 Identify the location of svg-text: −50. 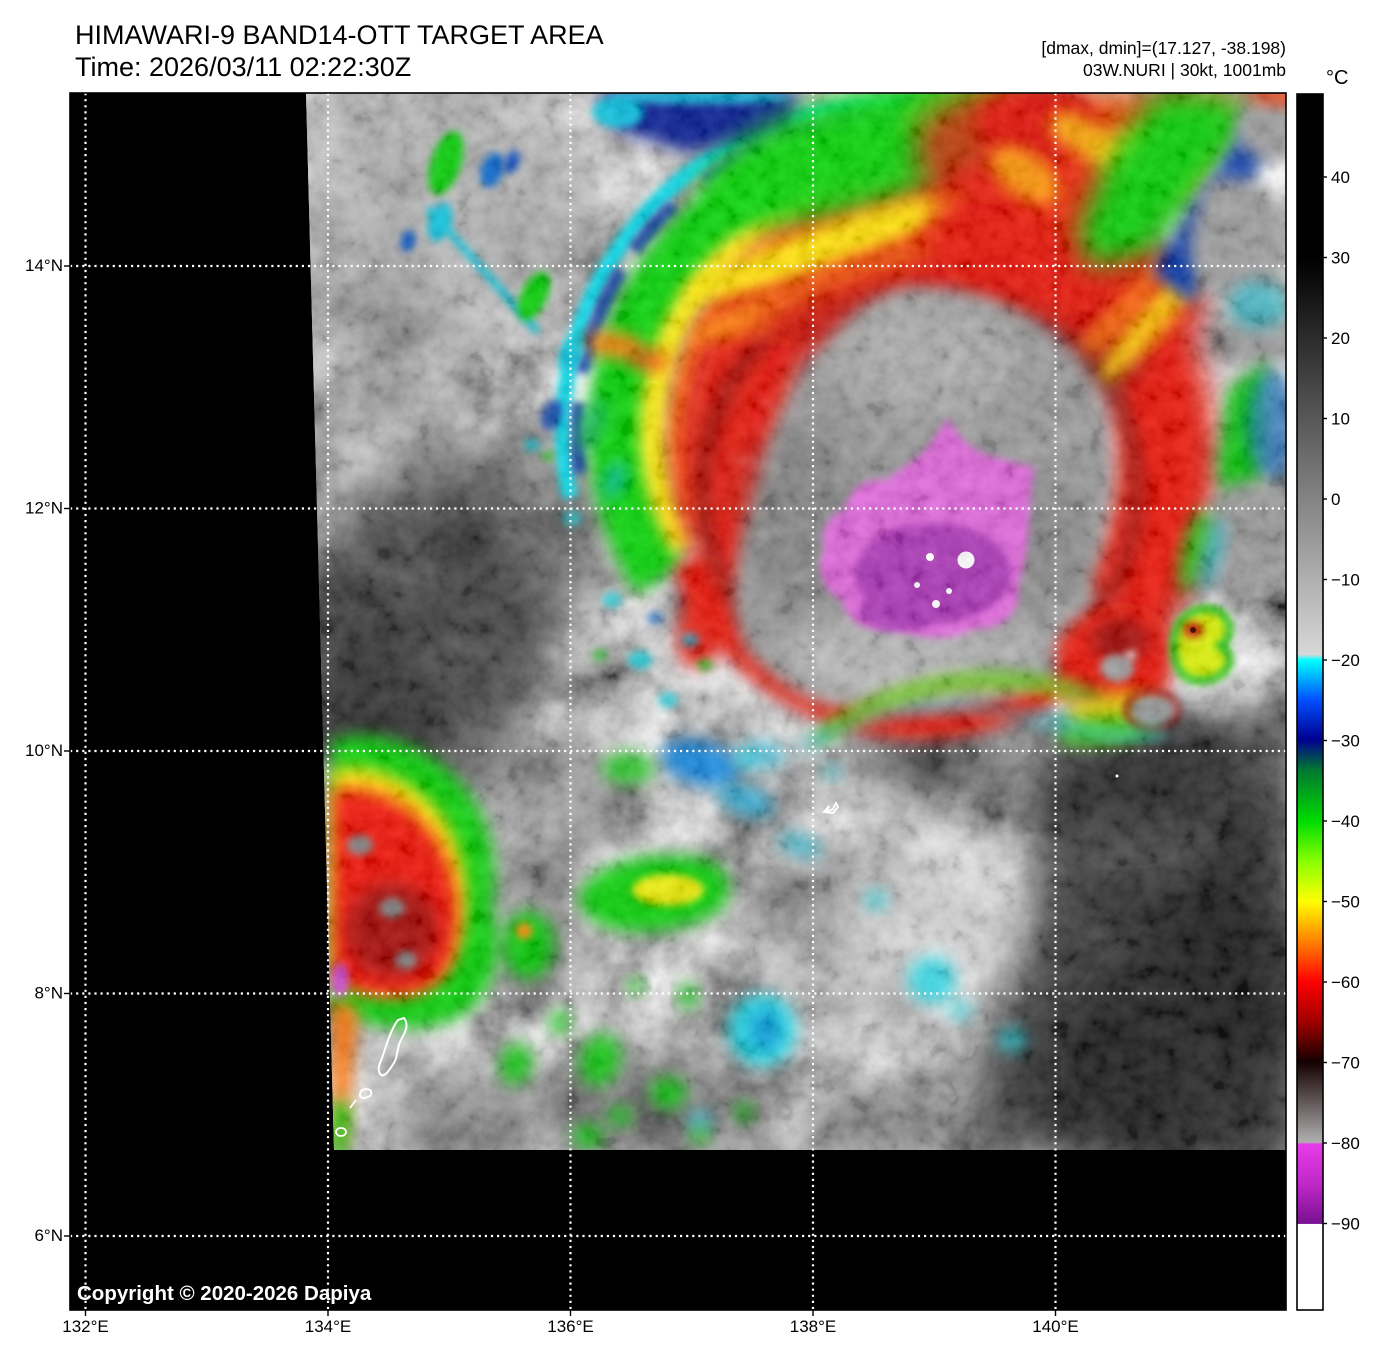
(1345, 902).